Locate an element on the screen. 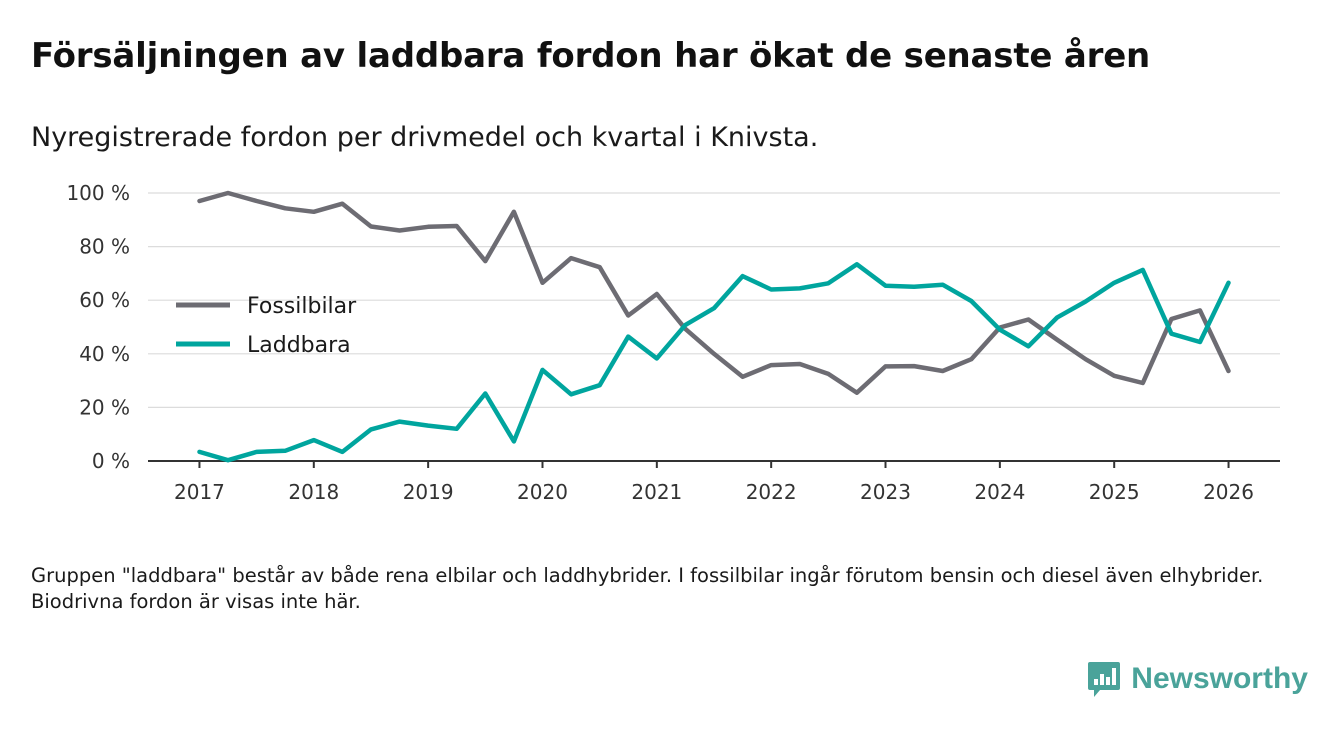  x-tick-label: 2020 is located at coordinates (542, 492).